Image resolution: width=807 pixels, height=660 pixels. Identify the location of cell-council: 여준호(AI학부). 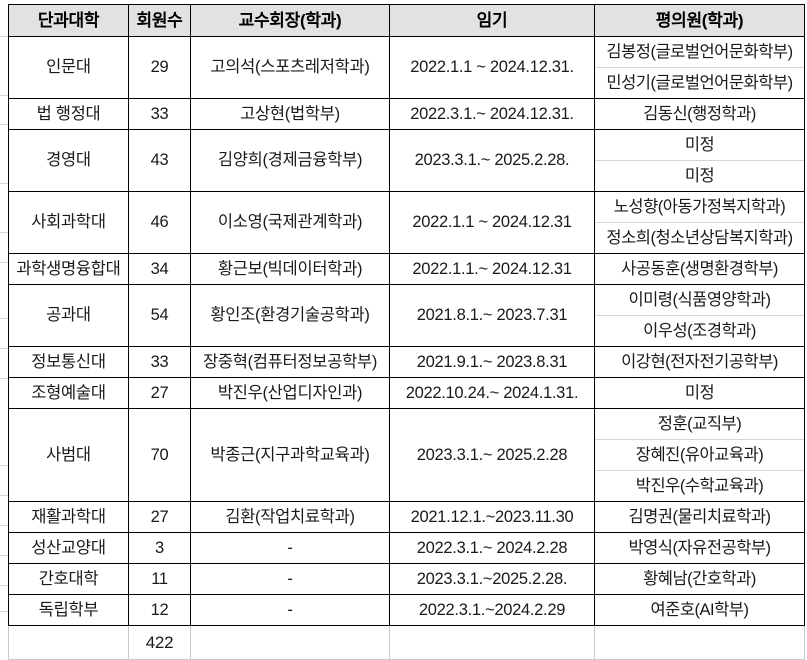
(699, 610).